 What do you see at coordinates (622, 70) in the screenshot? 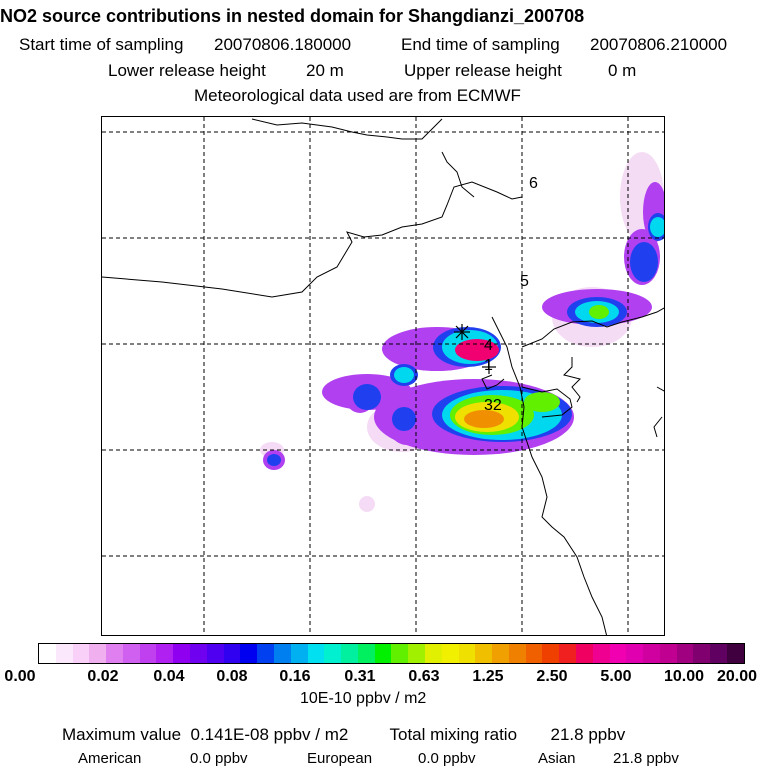
I see `upper-release-value: 0 m` at bounding box center [622, 70].